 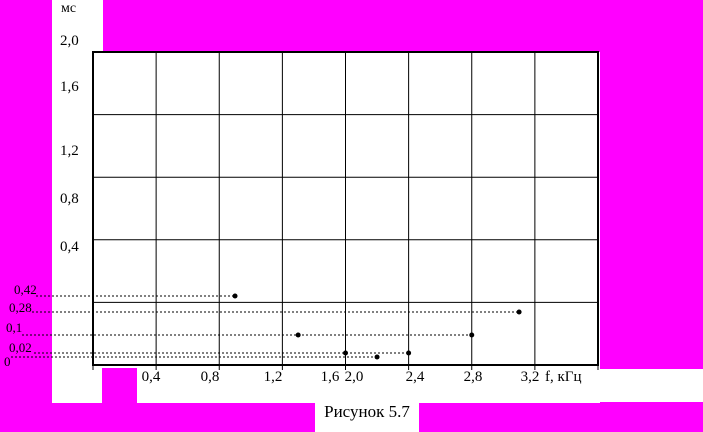 I want to click on y-tick-label: 1,6, so click(x=69, y=87).